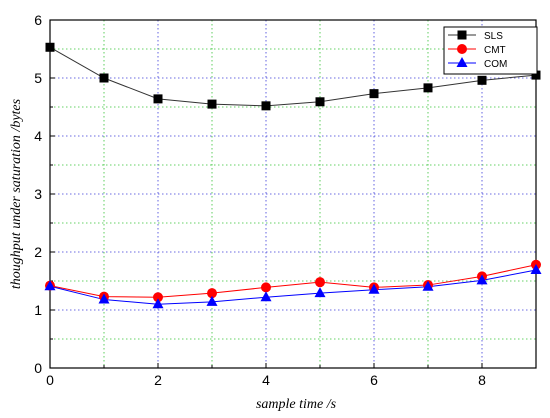 The width and height of the screenshot is (550, 418). Describe the element at coordinates (462, 62) in the screenshot. I see `legend-marker-com` at that location.